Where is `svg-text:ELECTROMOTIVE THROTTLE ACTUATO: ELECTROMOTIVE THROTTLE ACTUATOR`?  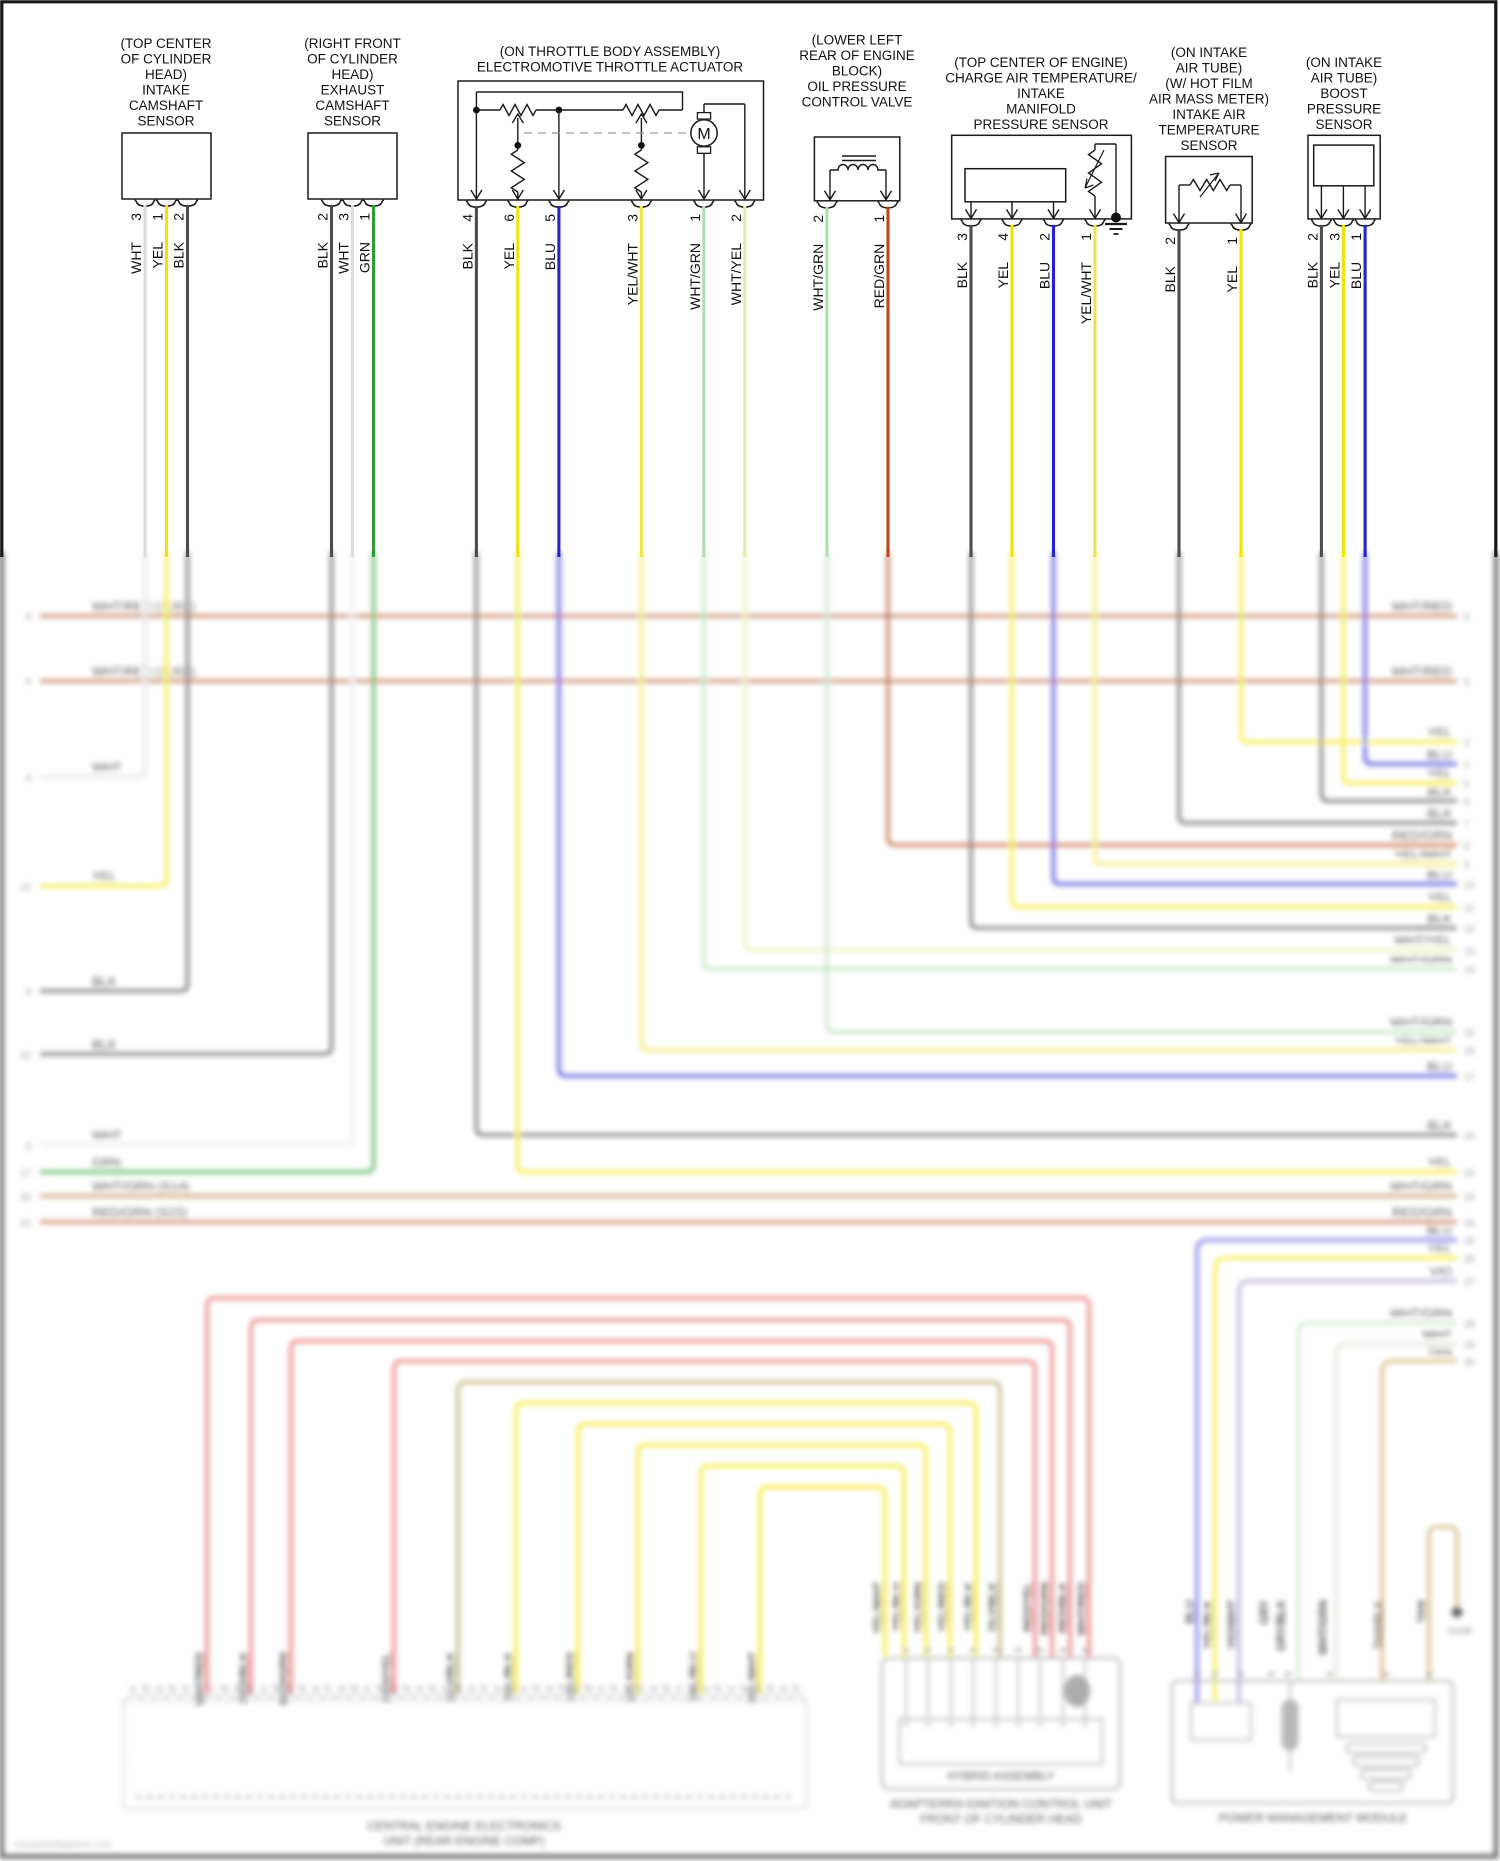 svg-text:ELECTROMOTIVE THROTTLE ACTUATO: ELECTROMOTIVE THROTTLE ACTUATOR is located at coordinates (610, 67).